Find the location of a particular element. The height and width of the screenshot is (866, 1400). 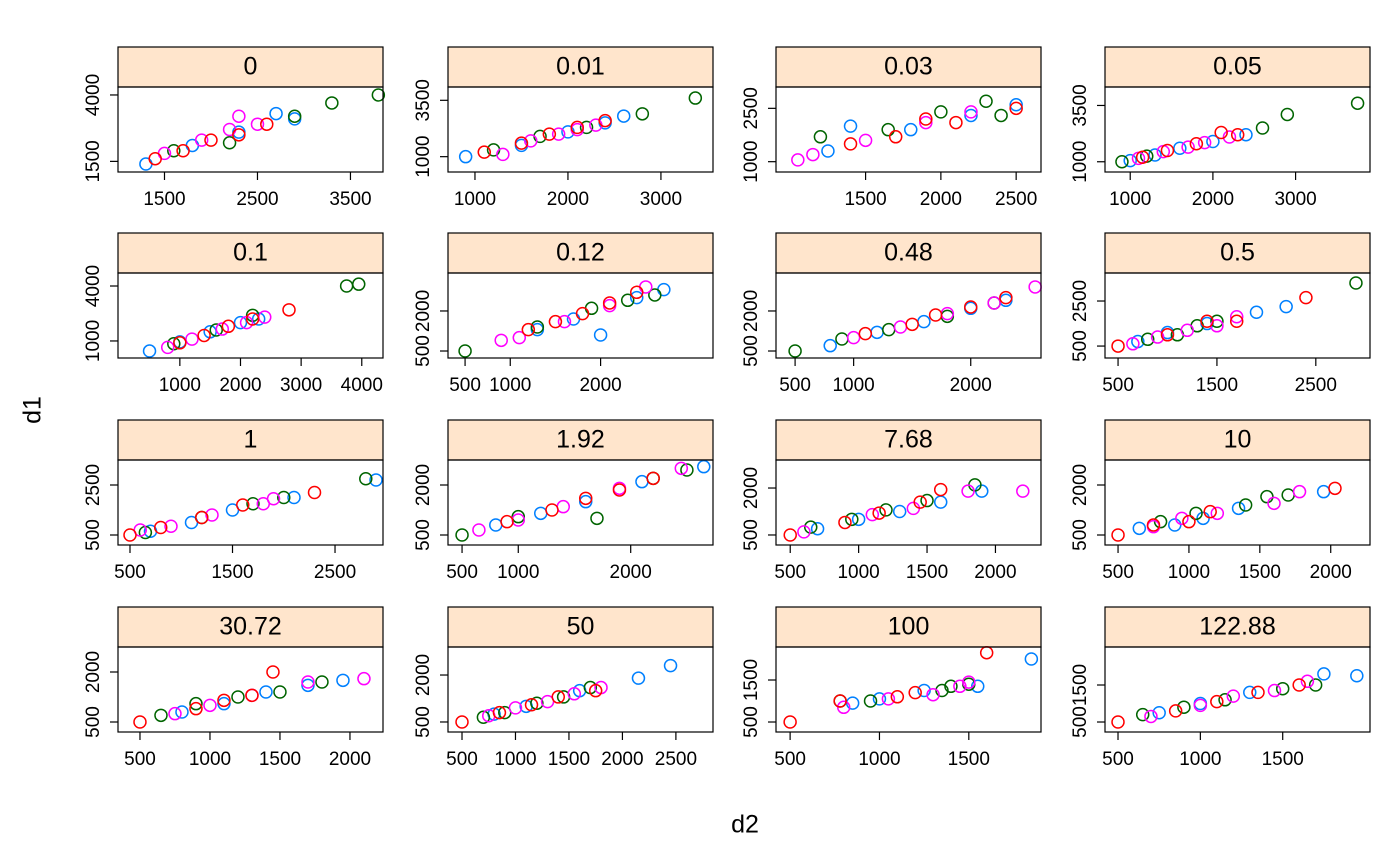

strip-label: 0.1 is located at coordinates (250, 253).